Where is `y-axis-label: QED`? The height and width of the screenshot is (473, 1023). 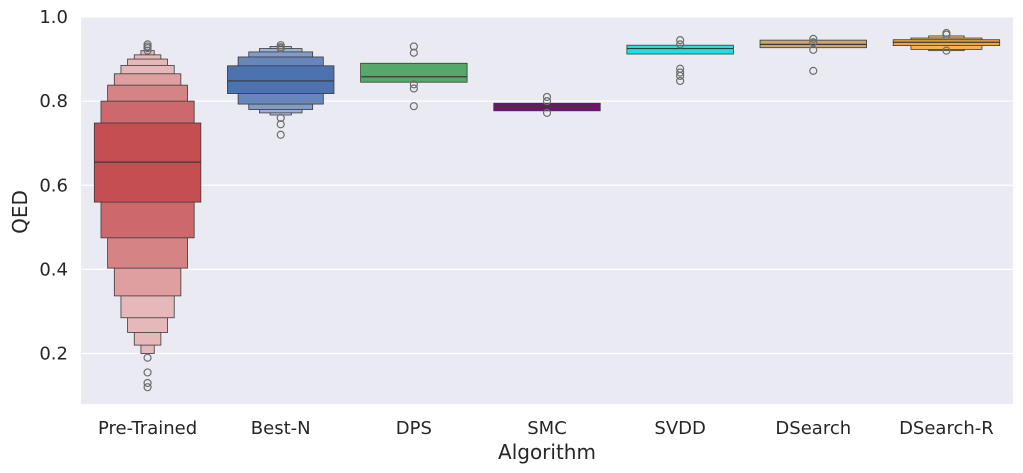
y-axis-label: QED is located at coordinates (20, 212).